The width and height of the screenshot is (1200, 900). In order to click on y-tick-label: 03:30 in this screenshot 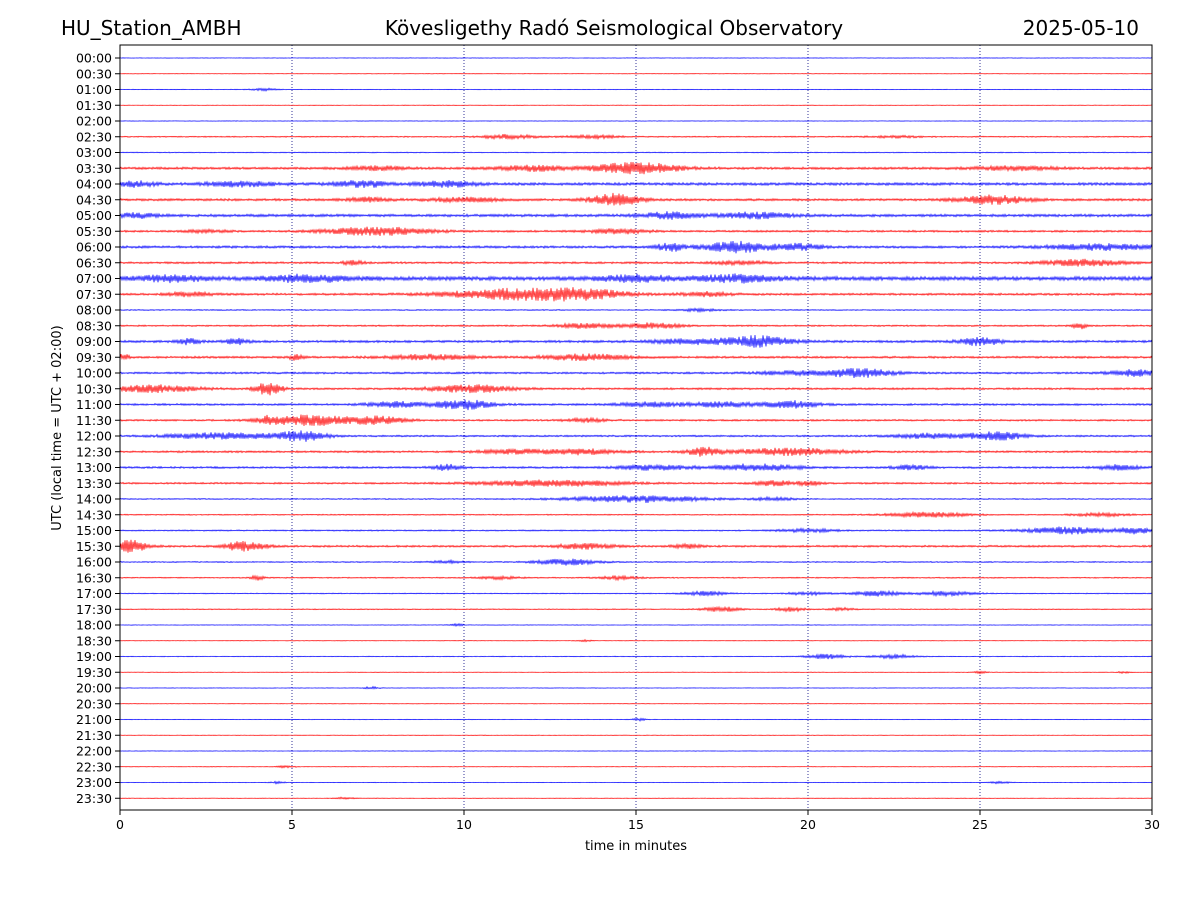, I will do `click(94, 168)`.